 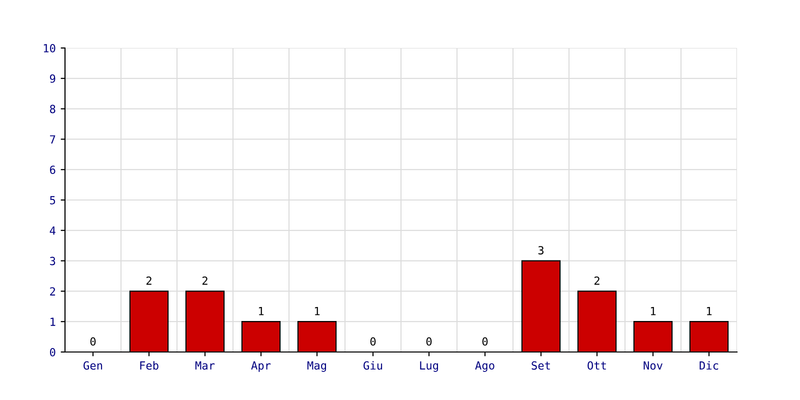 What do you see at coordinates (53, 291) in the screenshot?
I see `y-tick-label: 2` at bounding box center [53, 291].